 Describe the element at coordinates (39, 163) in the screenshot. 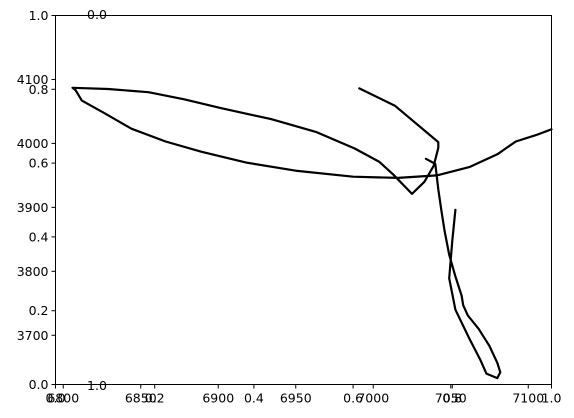

I see `overlay-y-tick-label: 0.6` at that location.